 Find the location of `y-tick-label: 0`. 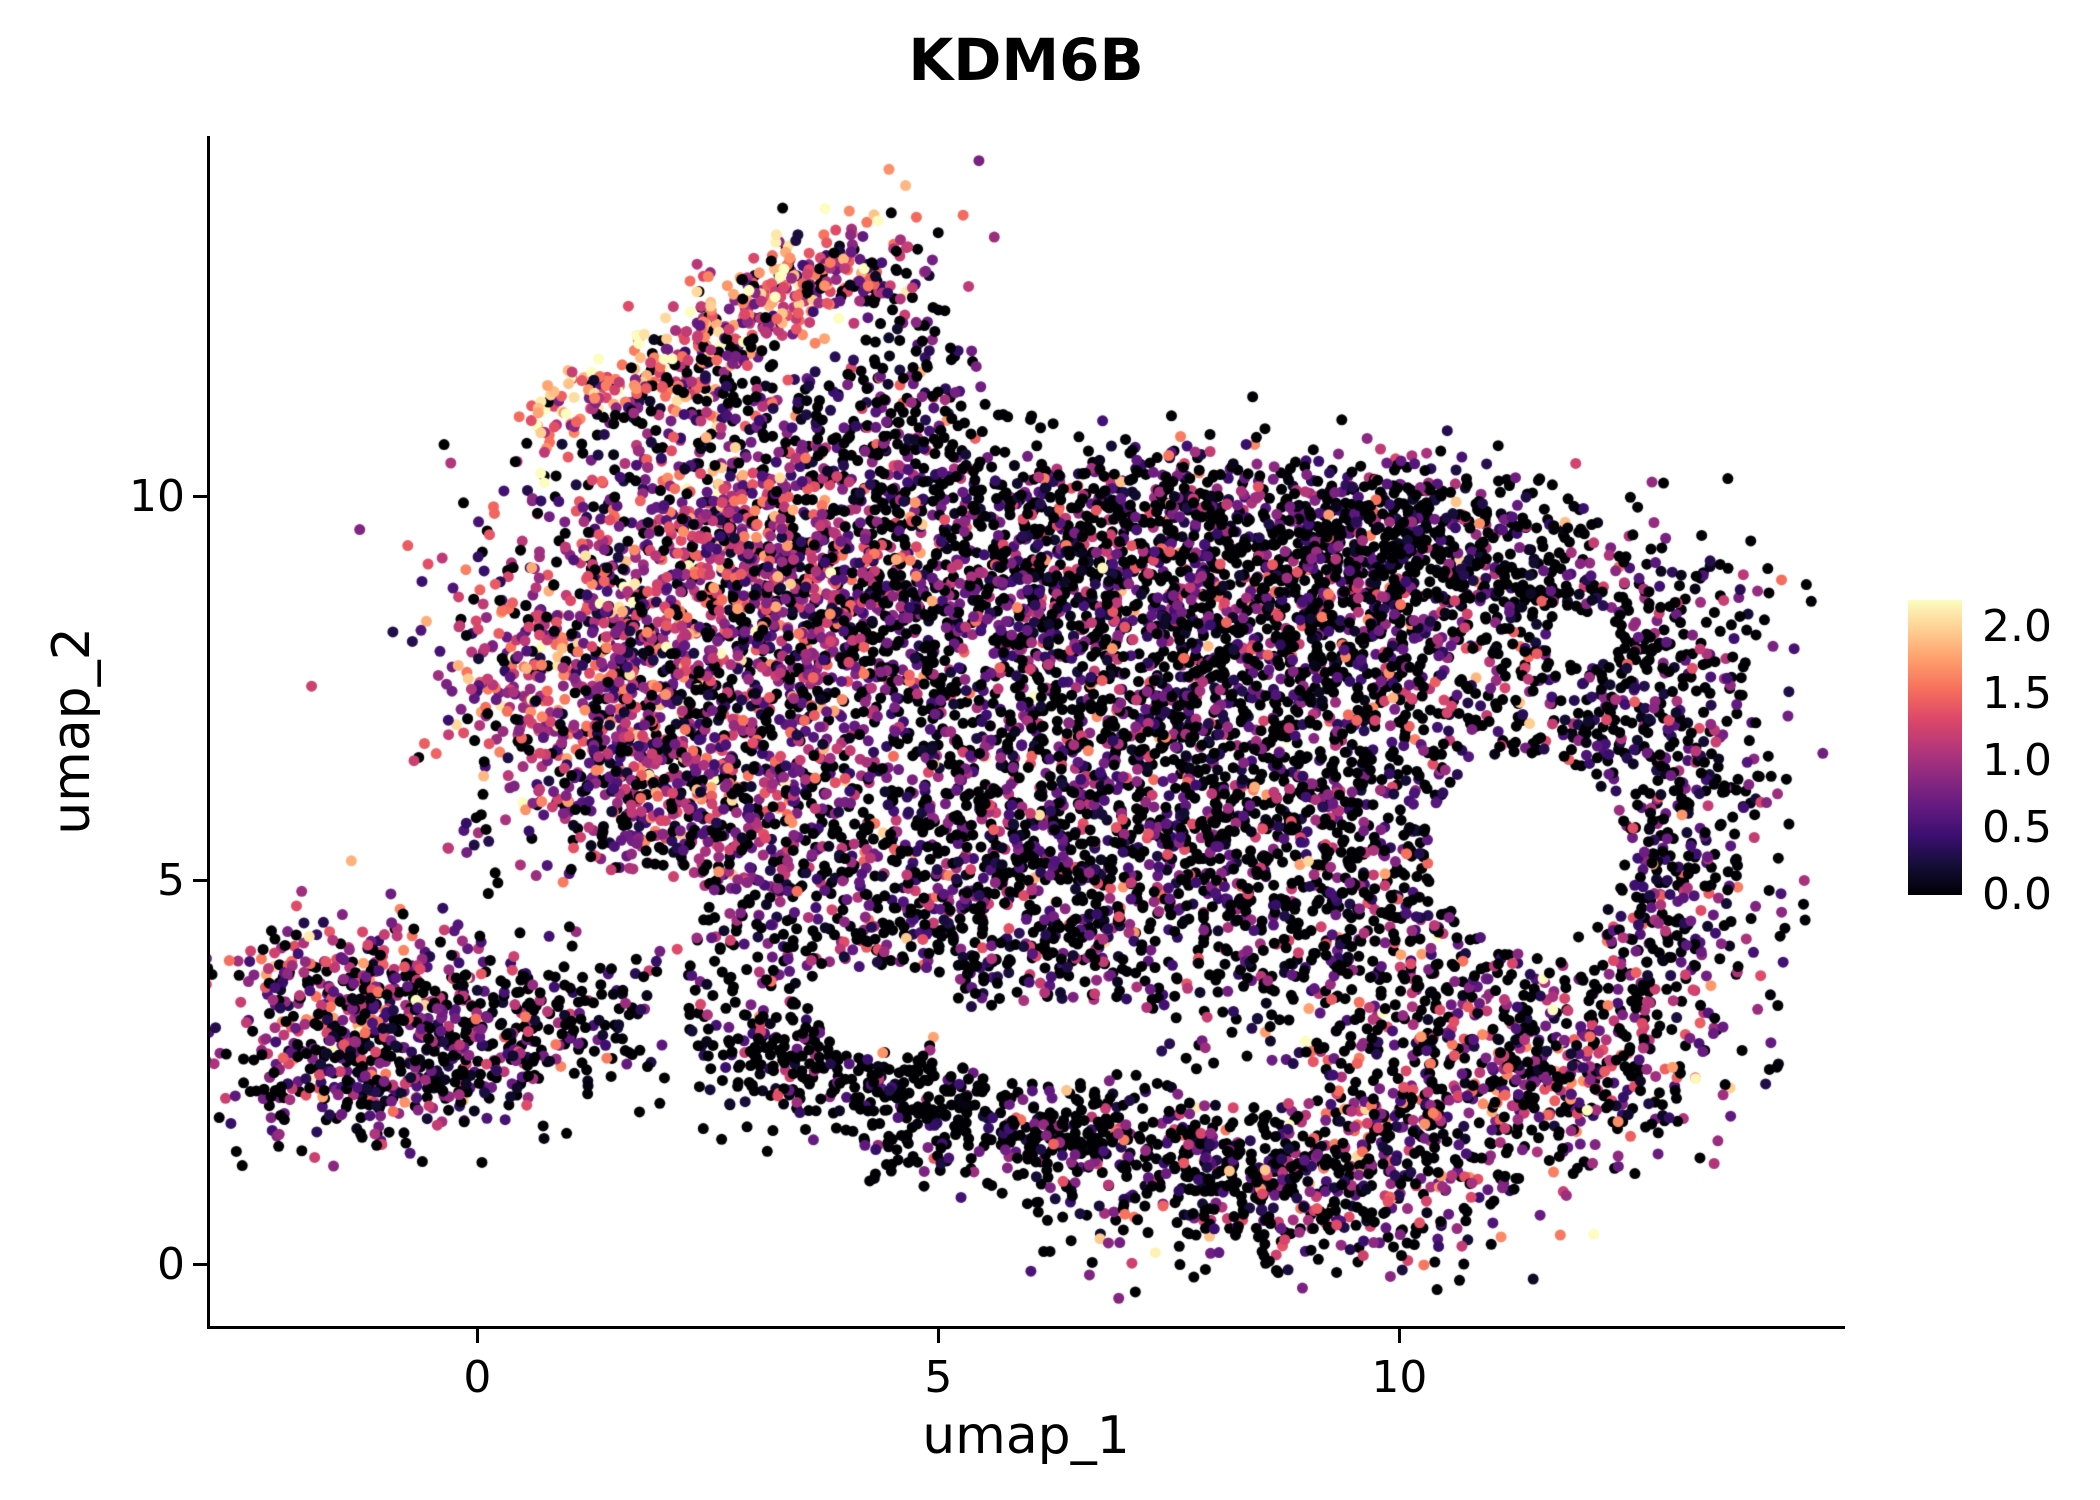

y-tick-label: 0 is located at coordinates (171, 1264).